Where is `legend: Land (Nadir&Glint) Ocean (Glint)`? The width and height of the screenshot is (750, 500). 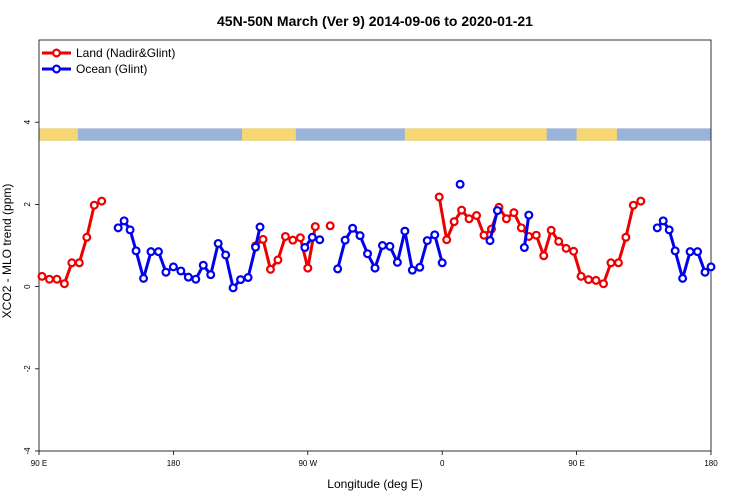
legend: Land (Nadir&Glint) Ocean (Glint) is located at coordinates (108, 61).